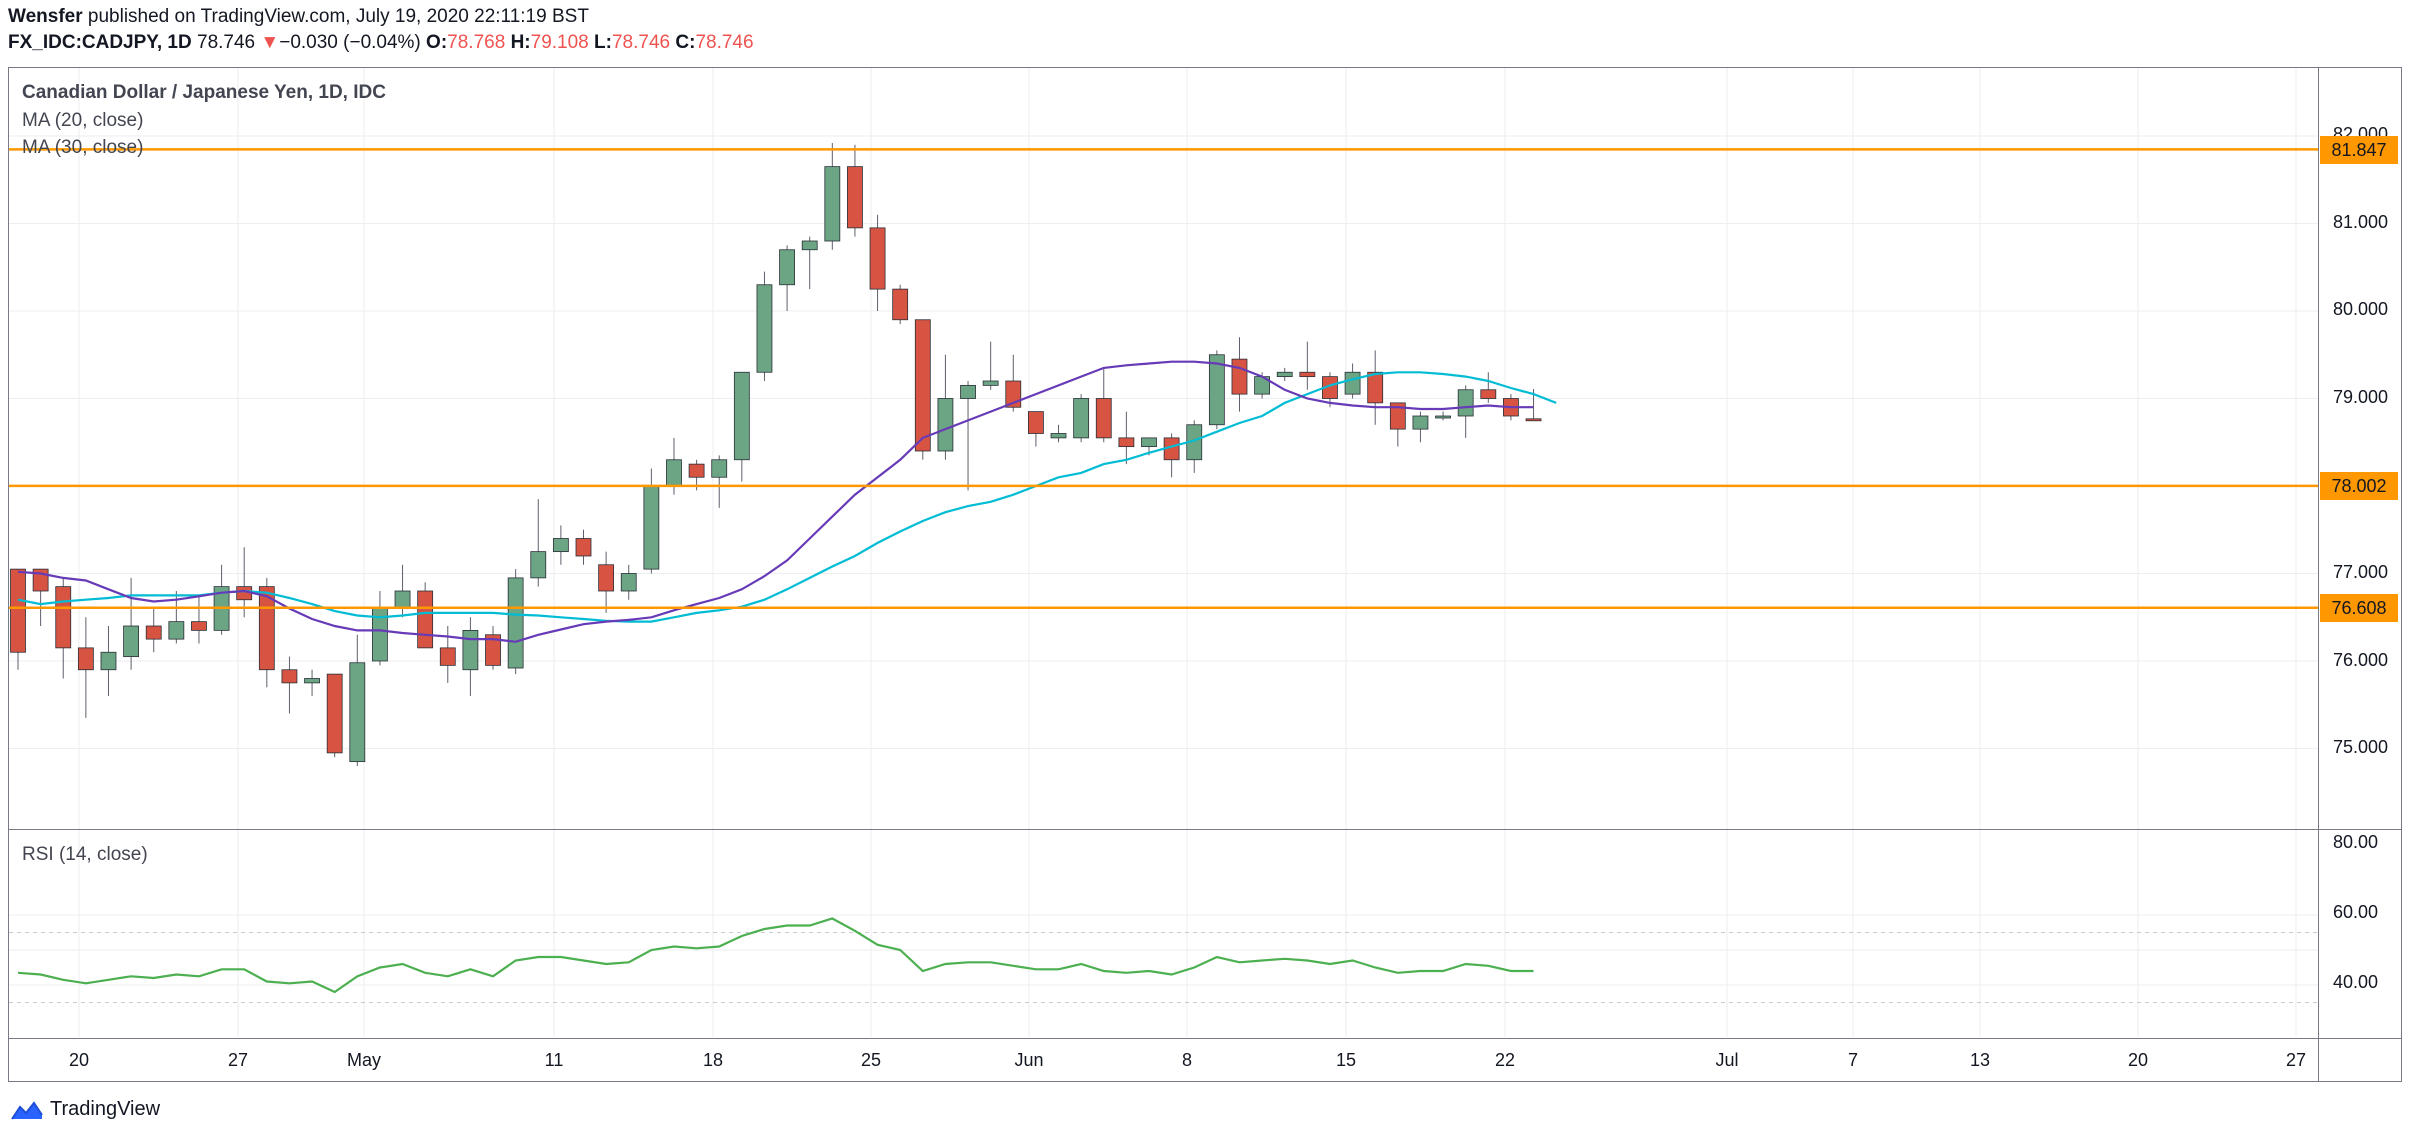  Describe the element at coordinates (1346, 1060) in the screenshot. I see `time-axis-label: 15` at that location.